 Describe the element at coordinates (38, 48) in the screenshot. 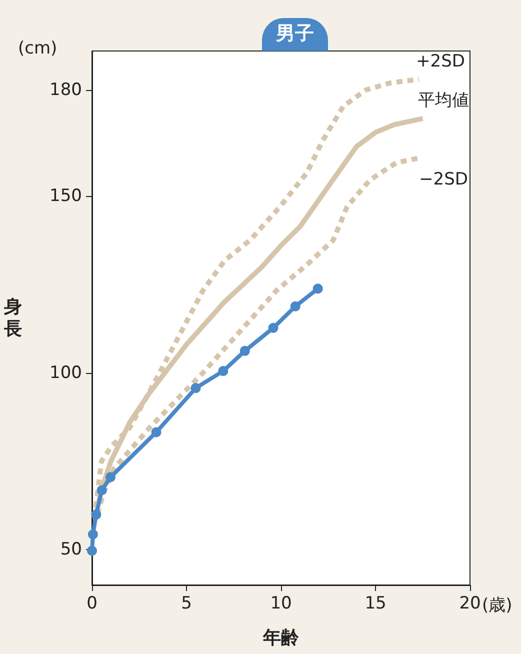

I see `text: (cm)` at that location.